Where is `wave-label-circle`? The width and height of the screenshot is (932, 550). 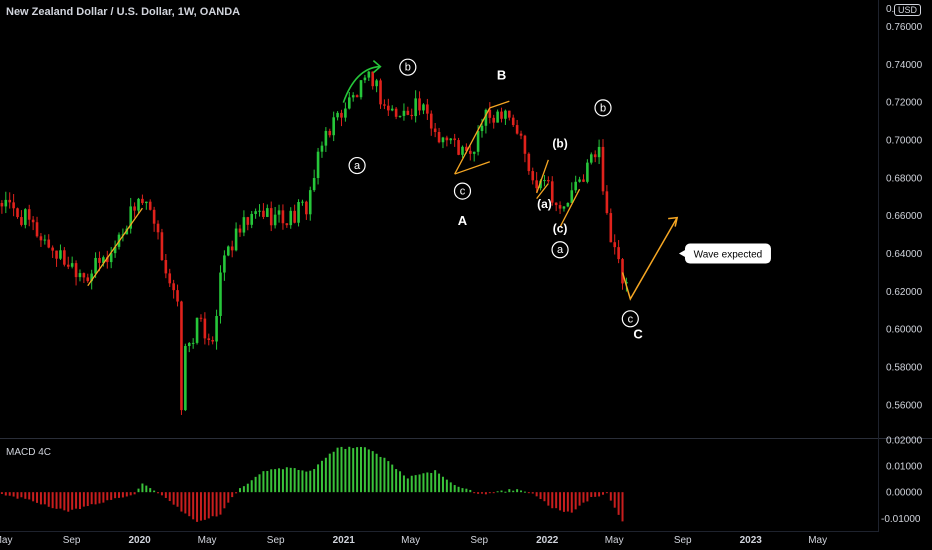
wave-label-circle is located at coordinates (357, 165).